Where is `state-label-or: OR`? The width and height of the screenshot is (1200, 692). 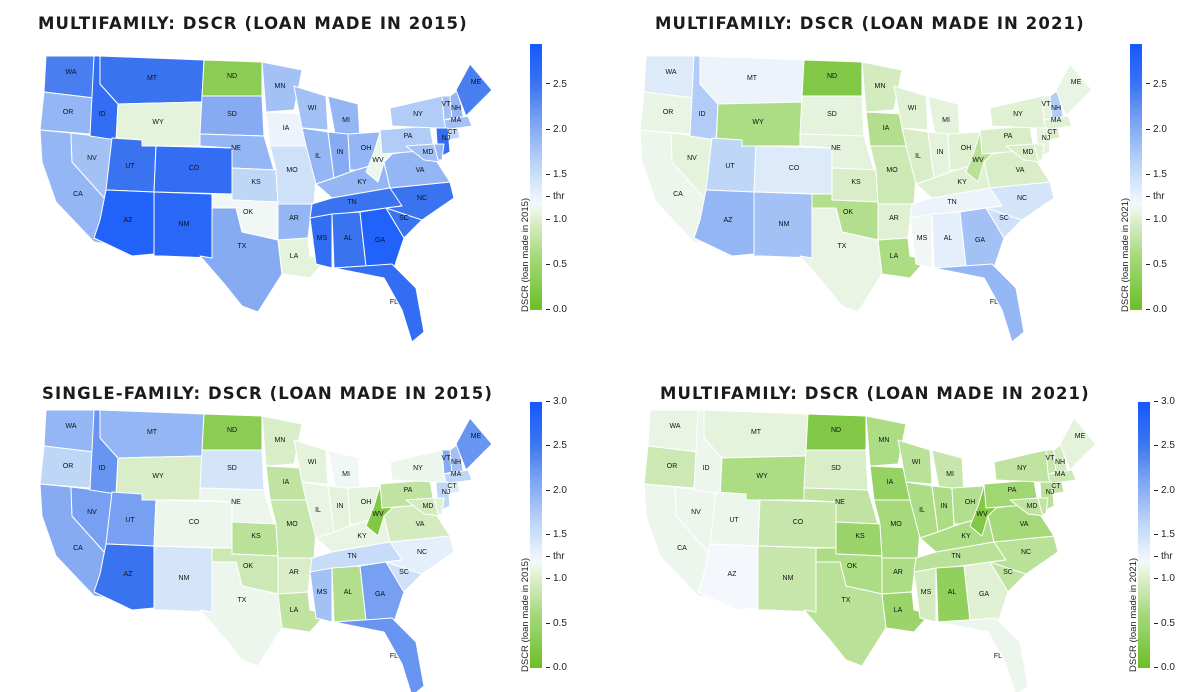 state-label-or: OR is located at coordinates (68, 466).